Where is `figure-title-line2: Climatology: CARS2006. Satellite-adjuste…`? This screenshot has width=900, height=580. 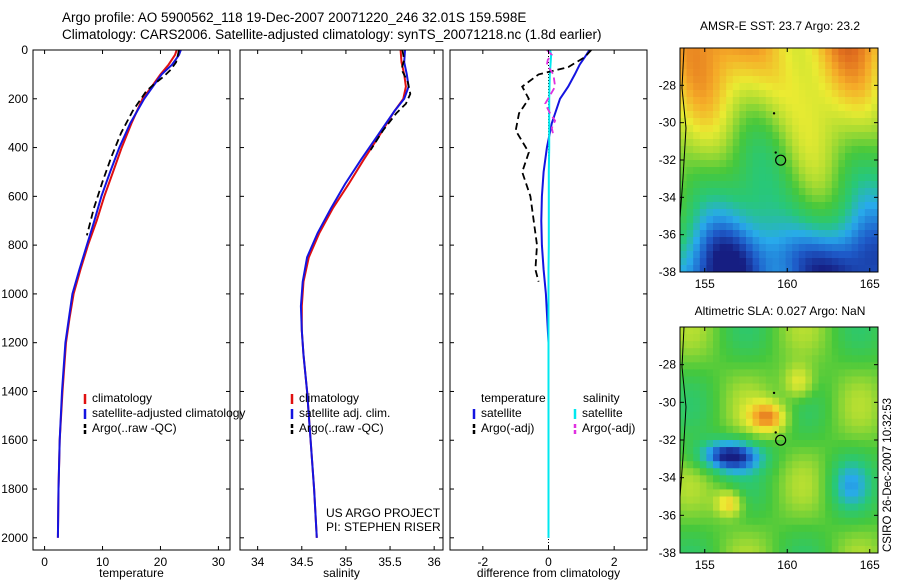 figure-title-line2: Climatology: CARS2006. Satellite-adjuste… is located at coordinates (332, 34).